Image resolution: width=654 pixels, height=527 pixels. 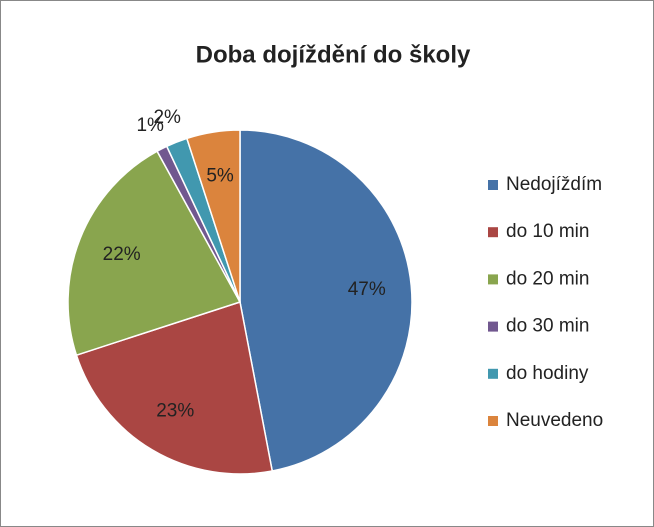 I want to click on chart-title: Doba dojíždění do školy, so click(x=333, y=54).